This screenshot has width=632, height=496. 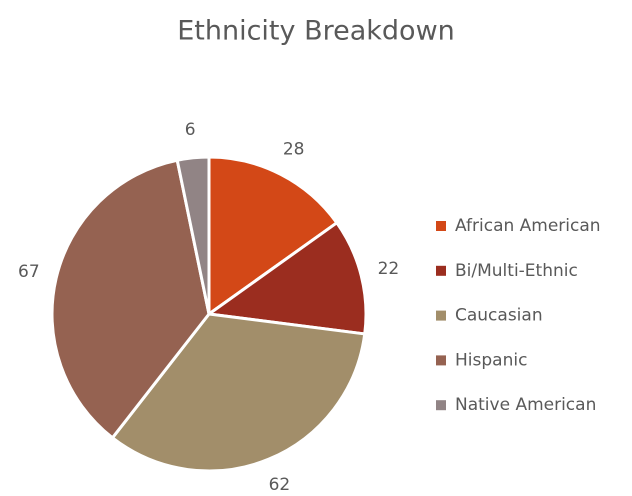 What do you see at coordinates (316, 31) in the screenshot?
I see `chart-title: Ethnicity Breakdown` at bounding box center [316, 31].